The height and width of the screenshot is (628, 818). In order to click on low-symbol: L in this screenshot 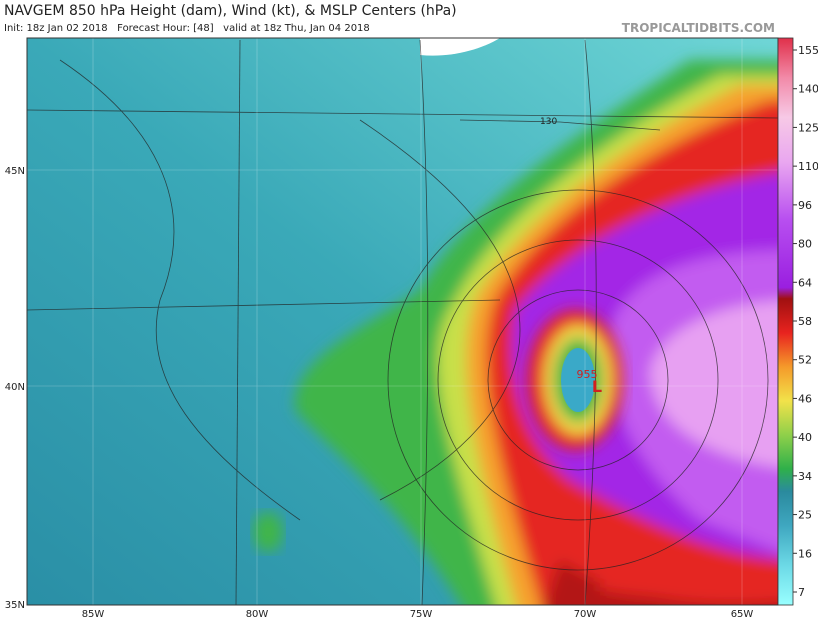, I will do `click(597, 386)`.